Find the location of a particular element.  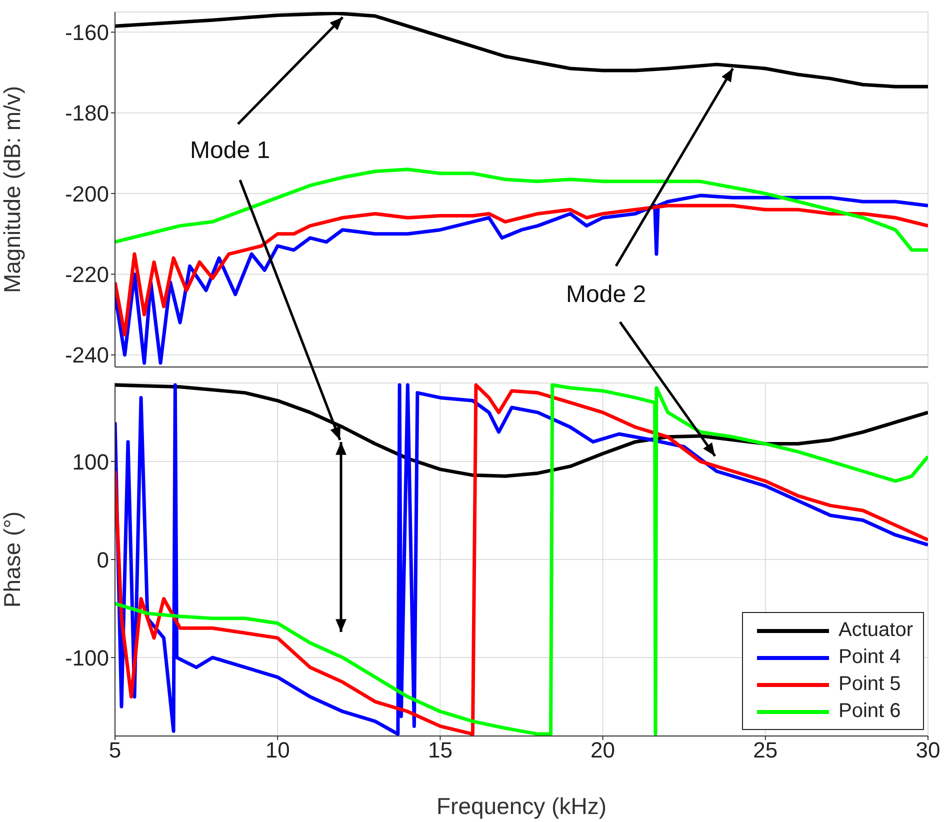

y-tick-label: -180 is located at coordinates (86, 113).